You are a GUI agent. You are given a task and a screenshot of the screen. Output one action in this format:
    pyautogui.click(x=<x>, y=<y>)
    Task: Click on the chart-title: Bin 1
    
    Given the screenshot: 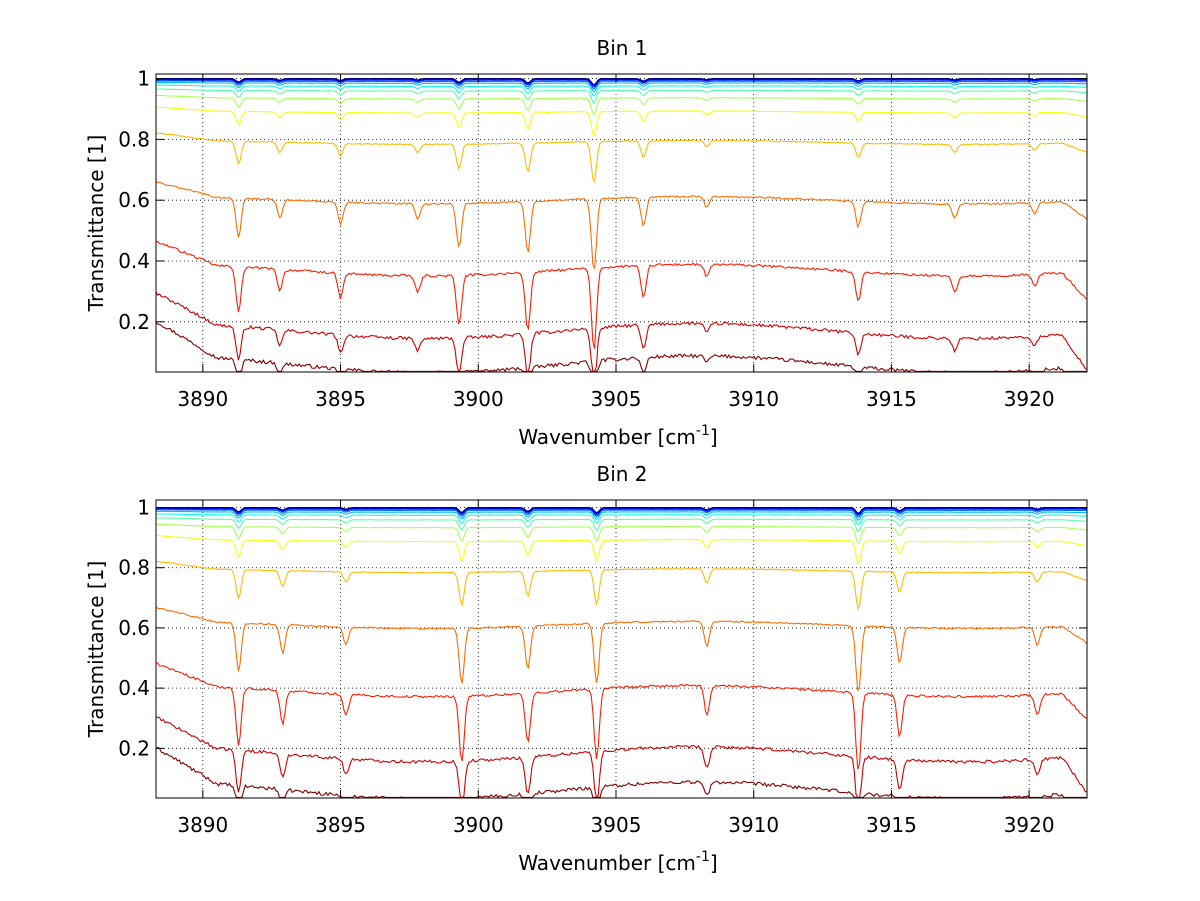 What is the action you would take?
    pyautogui.click(x=621, y=48)
    